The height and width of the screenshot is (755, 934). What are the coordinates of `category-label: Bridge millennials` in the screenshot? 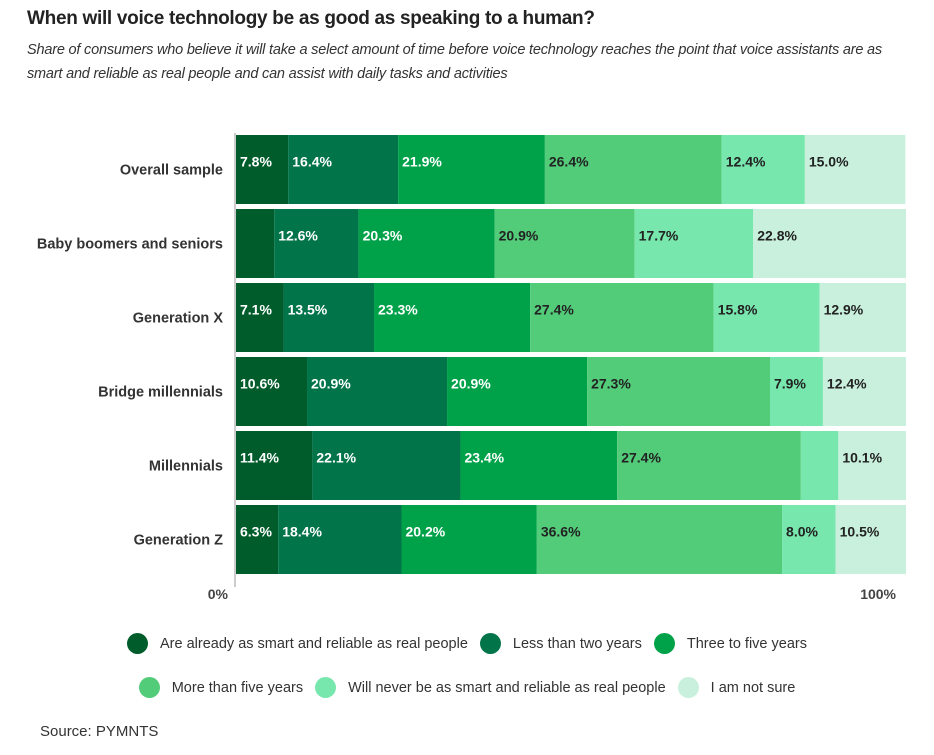 It's located at (160, 393).